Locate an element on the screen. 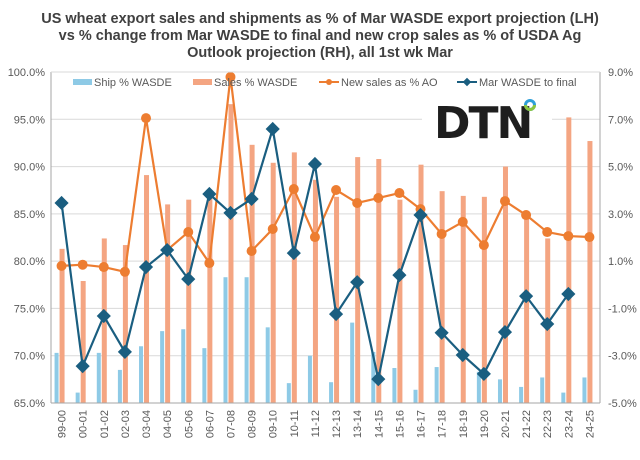  logo-text: DTN is located at coordinates (482, 123).